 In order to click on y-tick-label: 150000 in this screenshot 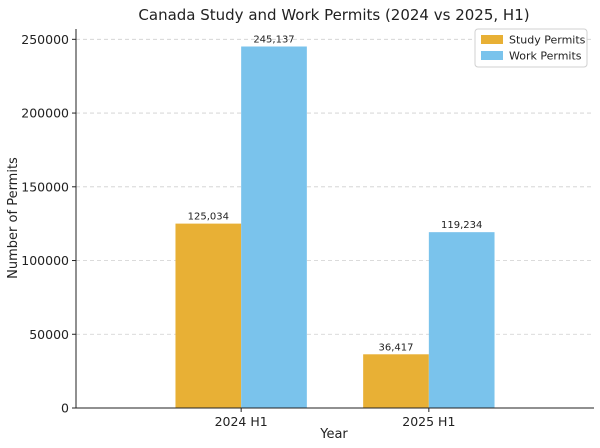, I will do `click(45, 186)`.